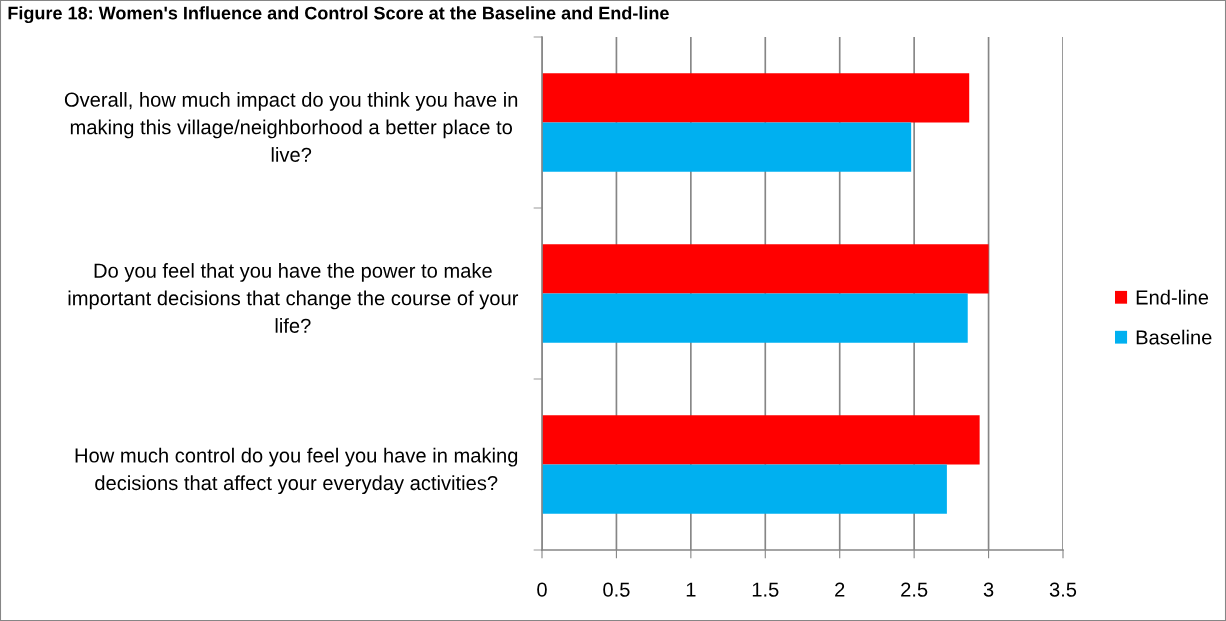  I want to click on x-tick-label: 3, so click(988, 589).